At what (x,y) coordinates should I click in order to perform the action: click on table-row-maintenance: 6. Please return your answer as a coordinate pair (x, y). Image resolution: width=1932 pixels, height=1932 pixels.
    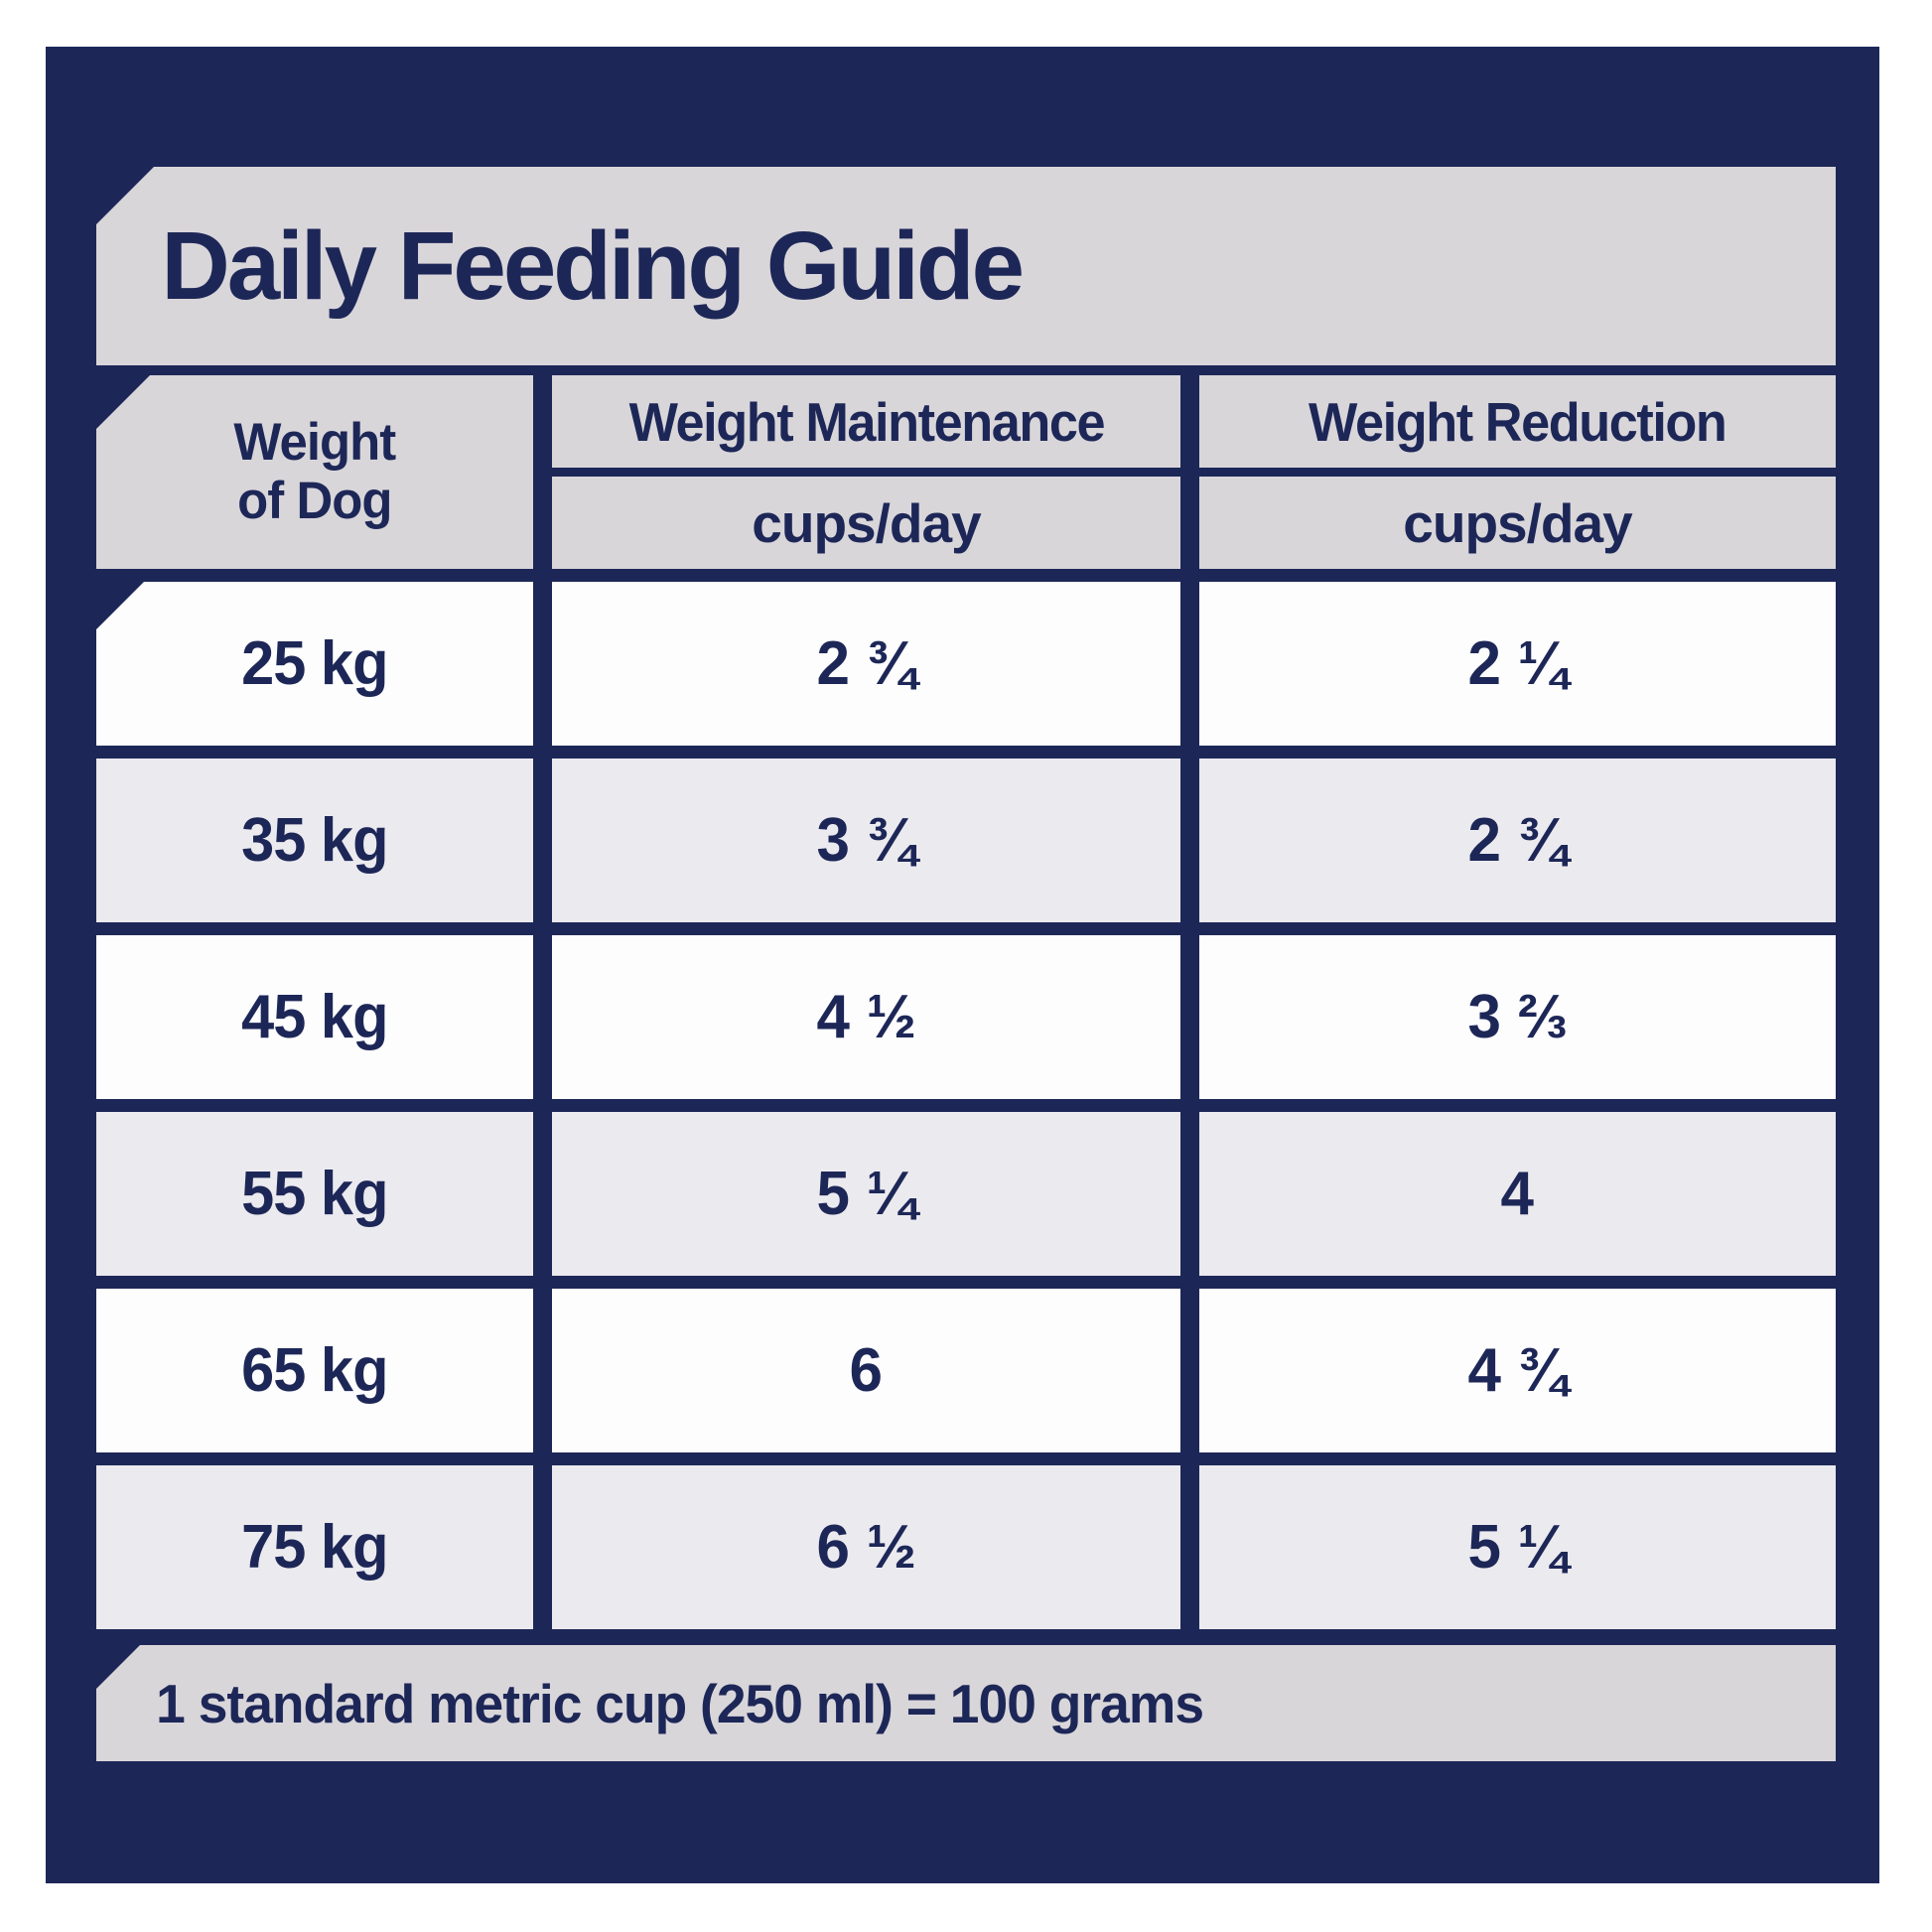
    Looking at the image, I should click on (866, 1371).